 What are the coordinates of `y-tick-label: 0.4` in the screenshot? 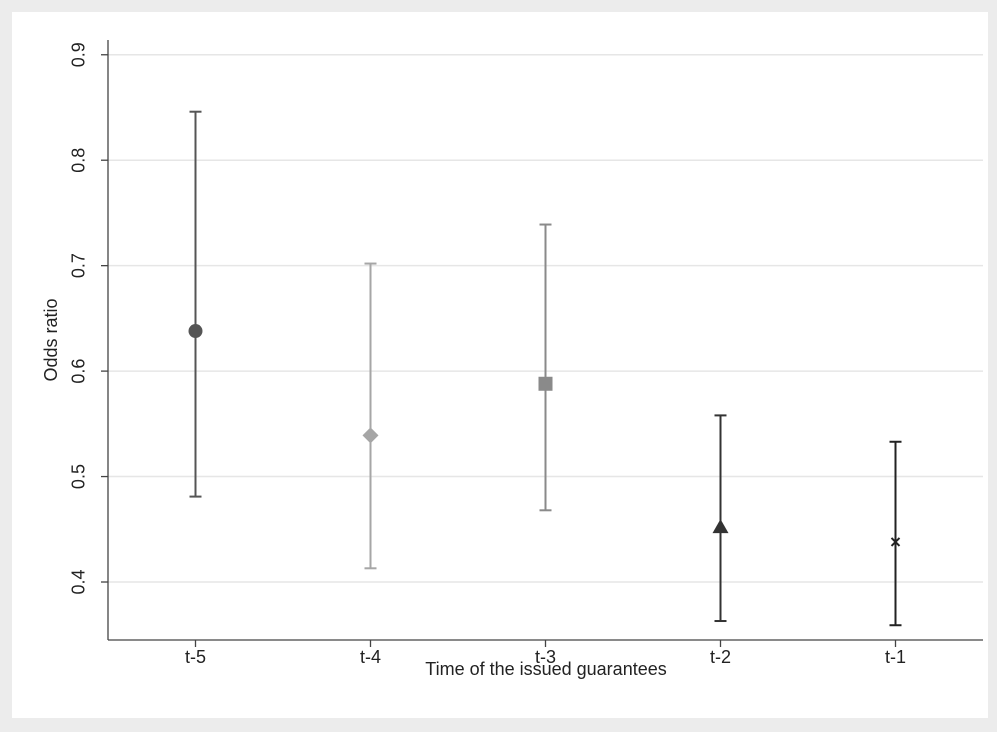 It's located at (79, 581).